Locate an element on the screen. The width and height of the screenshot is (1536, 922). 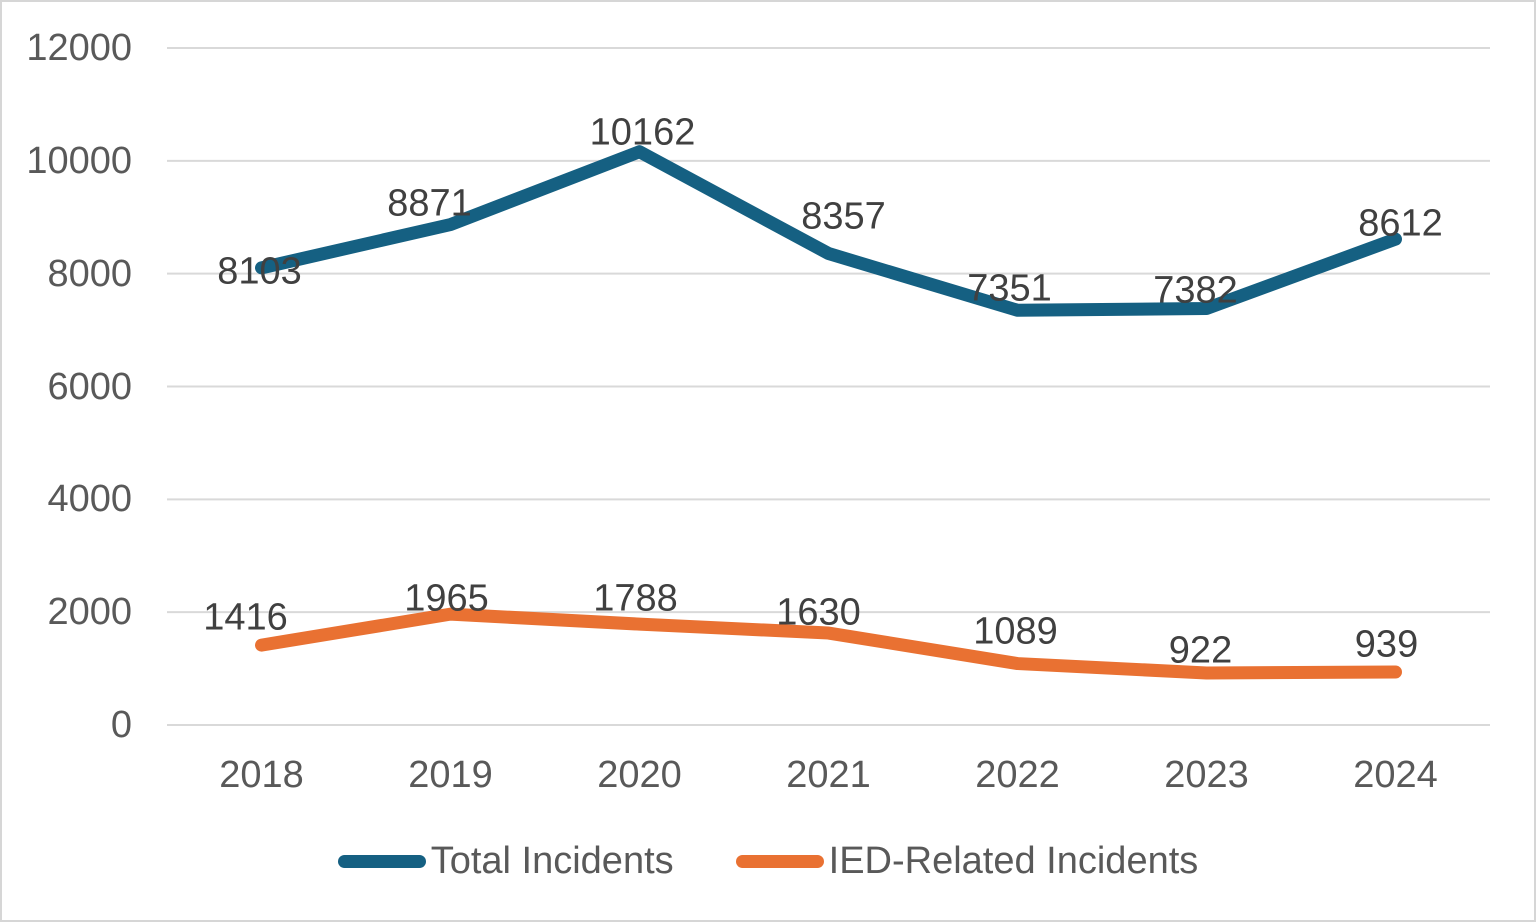
data-label: 939 is located at coordinates (1386, 644).